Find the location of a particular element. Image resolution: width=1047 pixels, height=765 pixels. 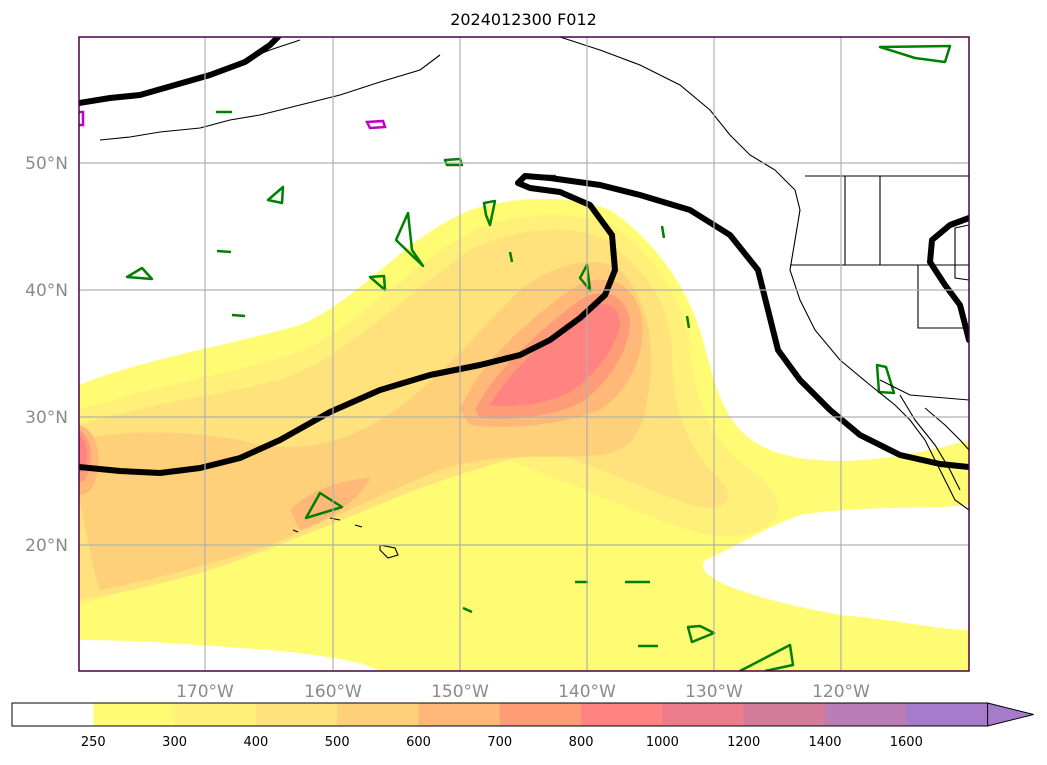

lon-label: 130°W is located at coordinates (714, 692).